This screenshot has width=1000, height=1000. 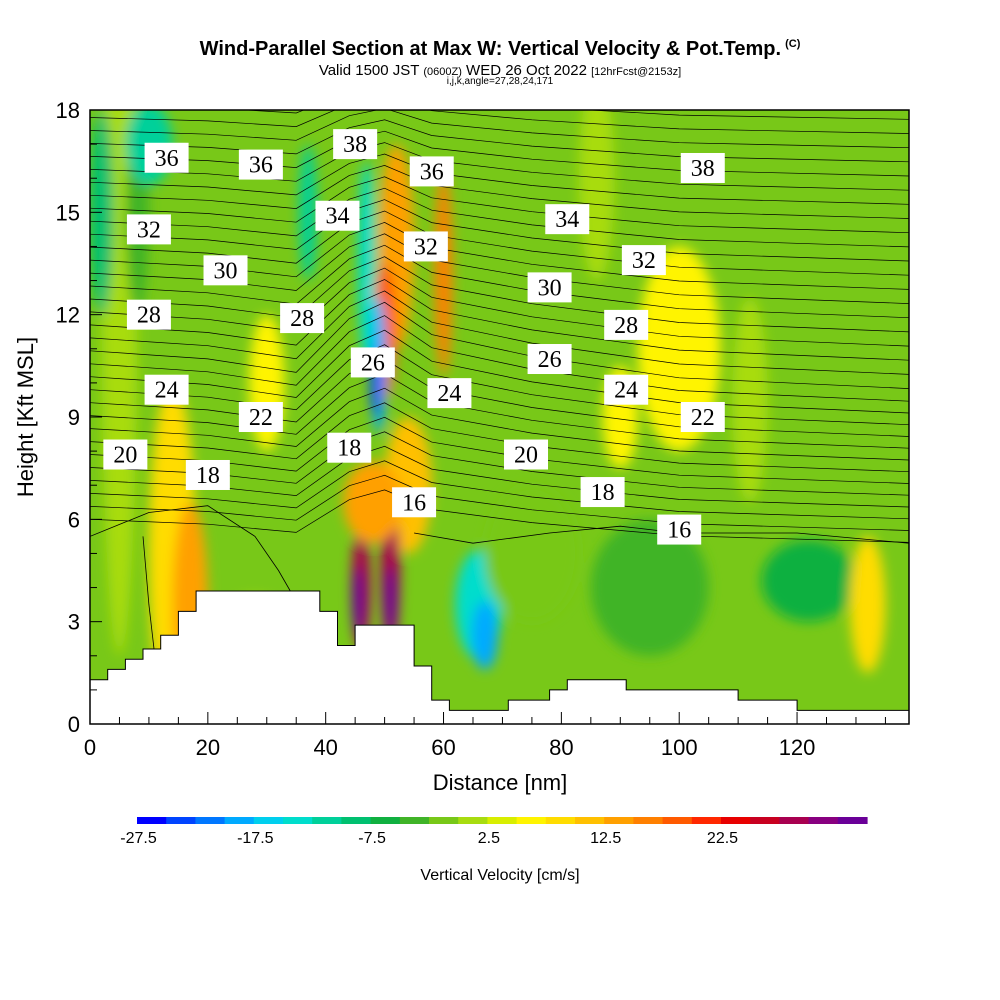 I want to click on colorbar-tick-label: 12.5, so click(x=605, y=838).